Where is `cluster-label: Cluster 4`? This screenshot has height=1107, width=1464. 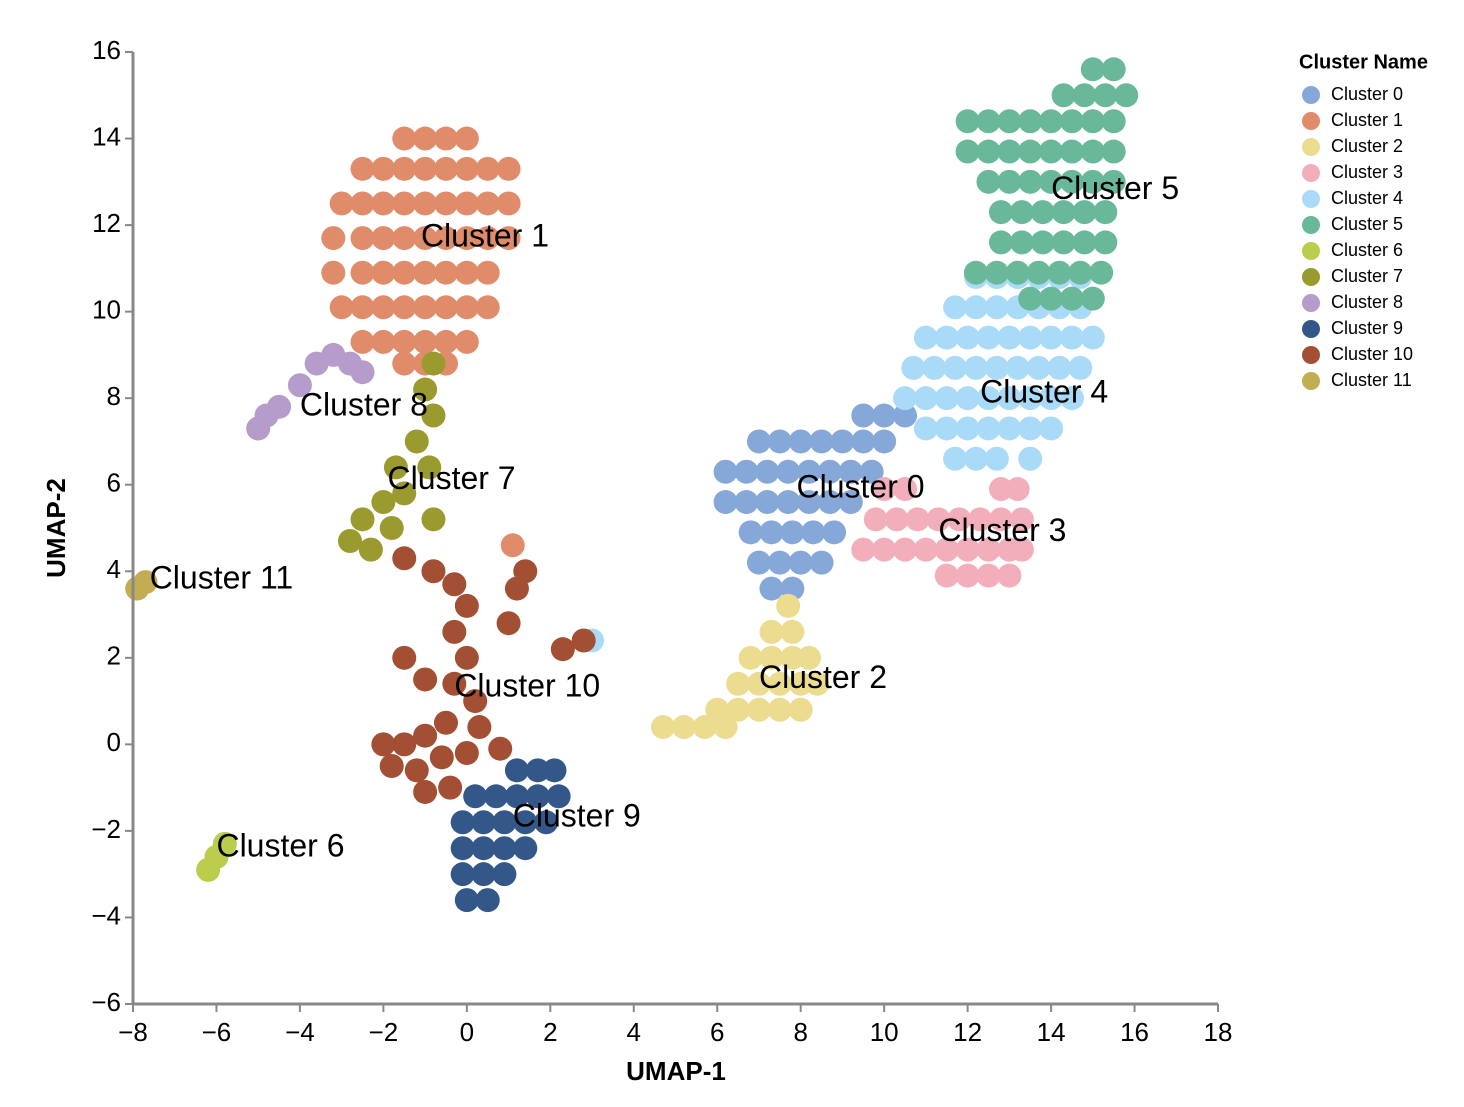 cluster-label: Cluster 4 is located at coordinates (1044, 391).